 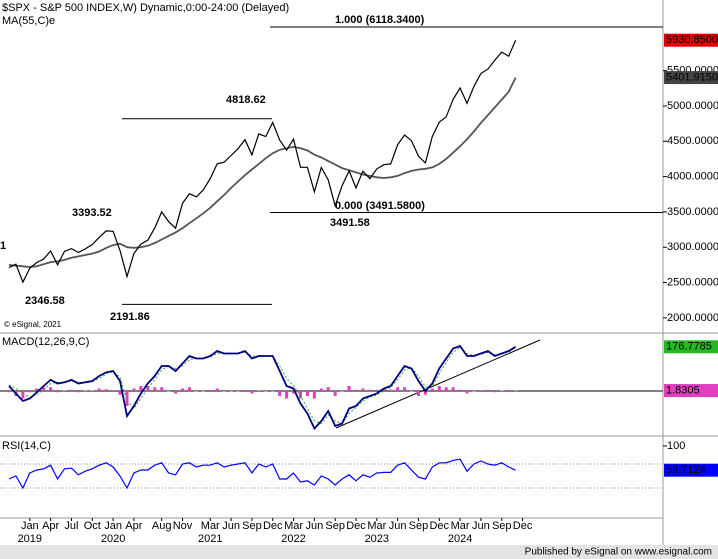 What do you see at coordinates (438, 384) in the screenshot?
I see `trend-line` at bounding box center [438, 384].